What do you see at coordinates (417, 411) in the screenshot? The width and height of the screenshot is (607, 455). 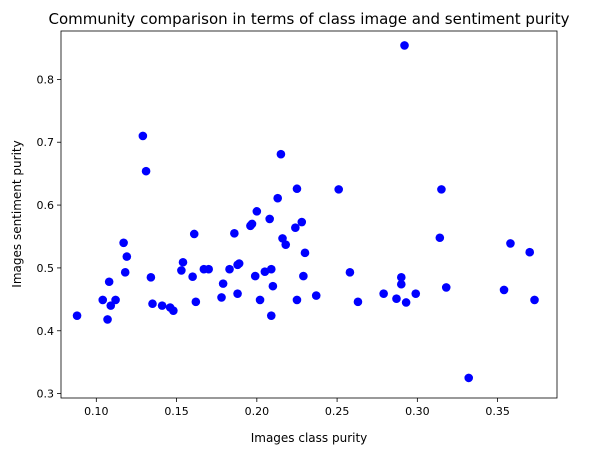 I see `x-tick-label: 0.30` at bounding box center [417, 411].